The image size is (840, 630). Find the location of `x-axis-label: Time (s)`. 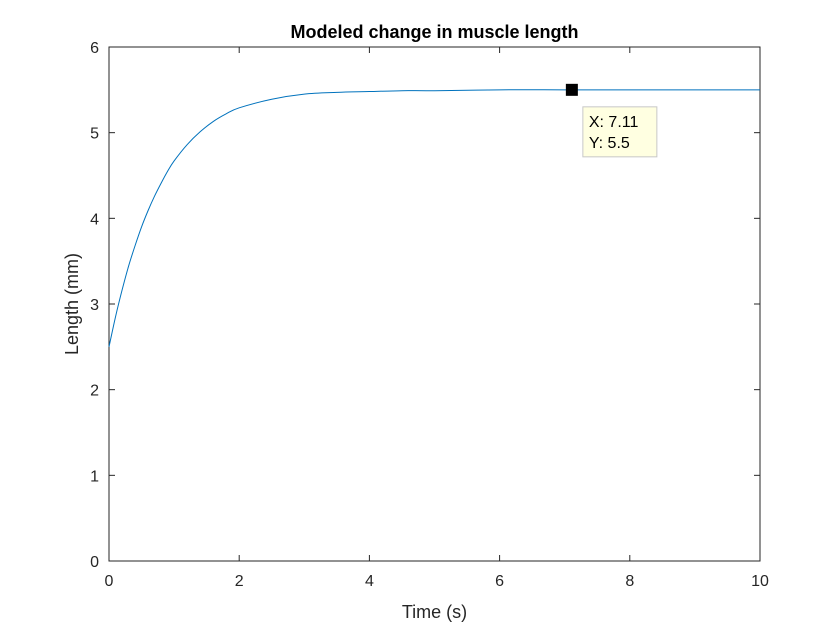

x-axis-label: Time (s) is located at coordinates (434, 612).